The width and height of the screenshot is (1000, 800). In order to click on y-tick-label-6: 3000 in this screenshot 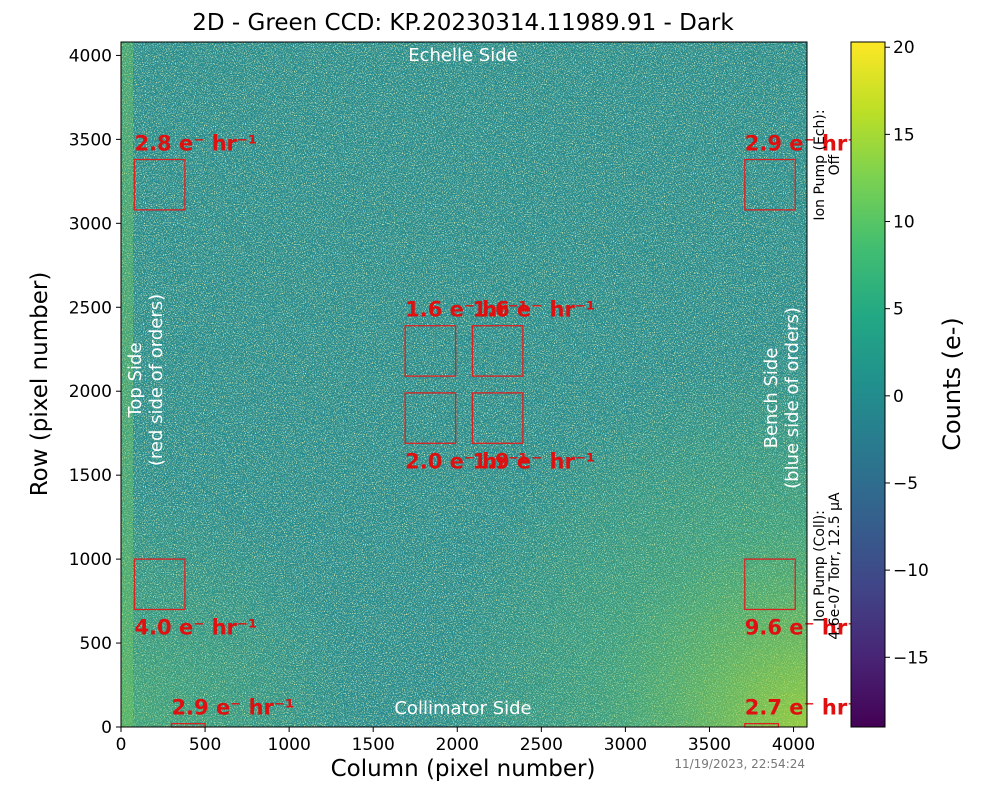, I will do `click(90, 224)`.